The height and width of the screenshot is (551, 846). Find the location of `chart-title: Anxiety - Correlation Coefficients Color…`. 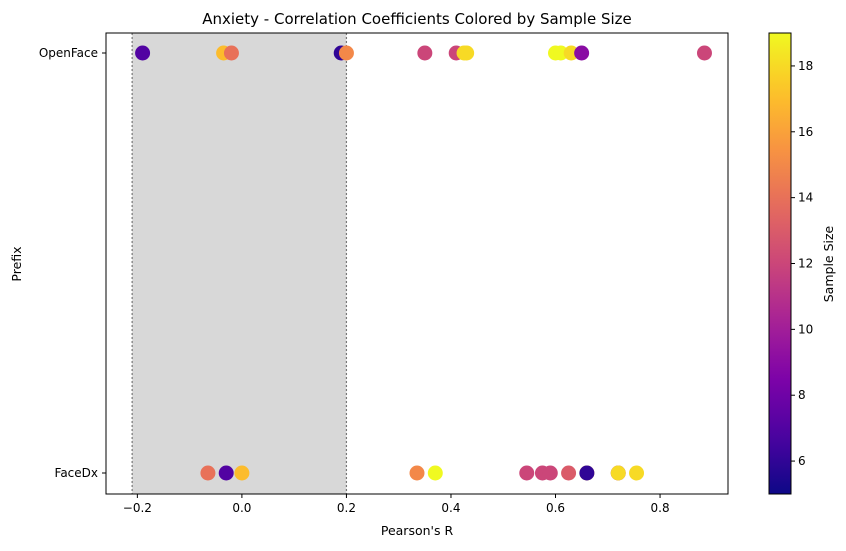

chart-title: Anxiety - Correlation Coefficients Color… is located at coordinates (417, 19).